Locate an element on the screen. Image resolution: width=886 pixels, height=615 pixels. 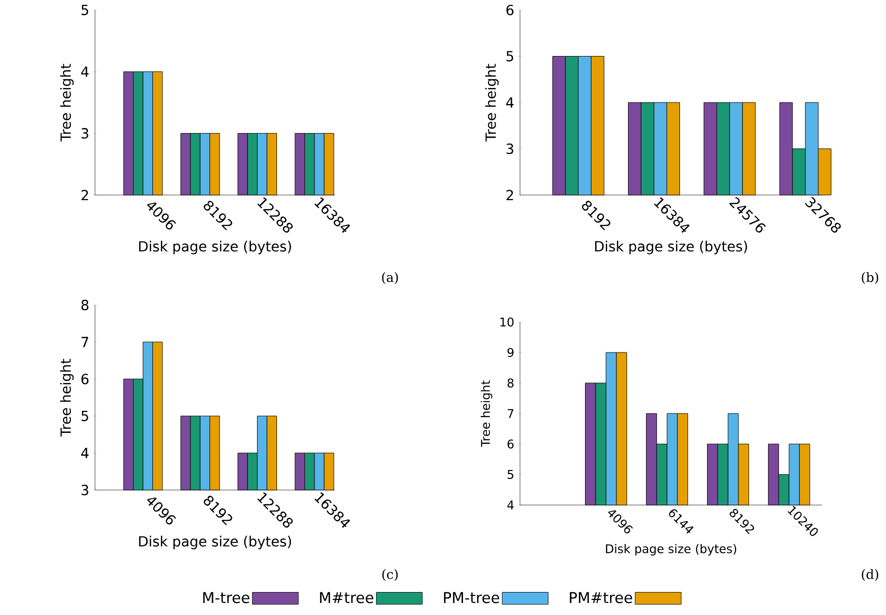
text: (a) is located at coordinates (390, 278).